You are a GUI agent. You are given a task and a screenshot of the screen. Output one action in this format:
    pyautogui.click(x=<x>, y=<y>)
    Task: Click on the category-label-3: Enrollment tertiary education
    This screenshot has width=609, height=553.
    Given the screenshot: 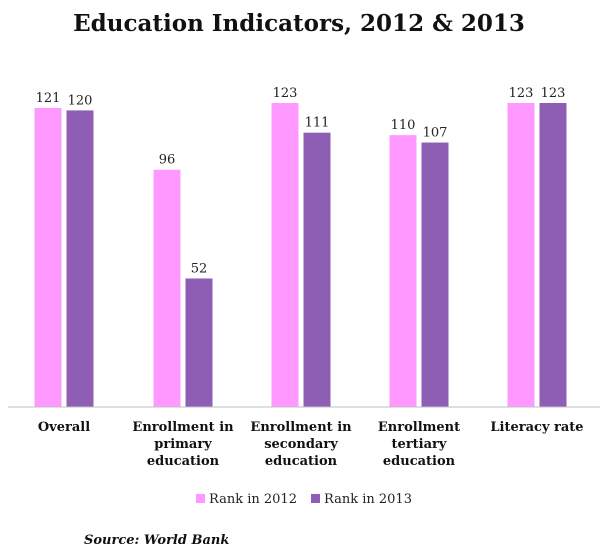 What is the action you would take?
    pyautogui.click(x=419, y=444)
    